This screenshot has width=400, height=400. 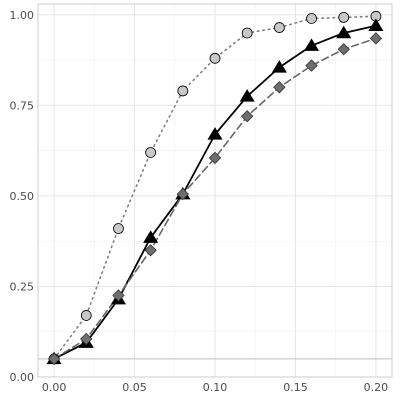 What do you see at coordinates (22, 196) in the screenshot?
I see `y-tick-label: 0.50` at bounding box center [22, 196].